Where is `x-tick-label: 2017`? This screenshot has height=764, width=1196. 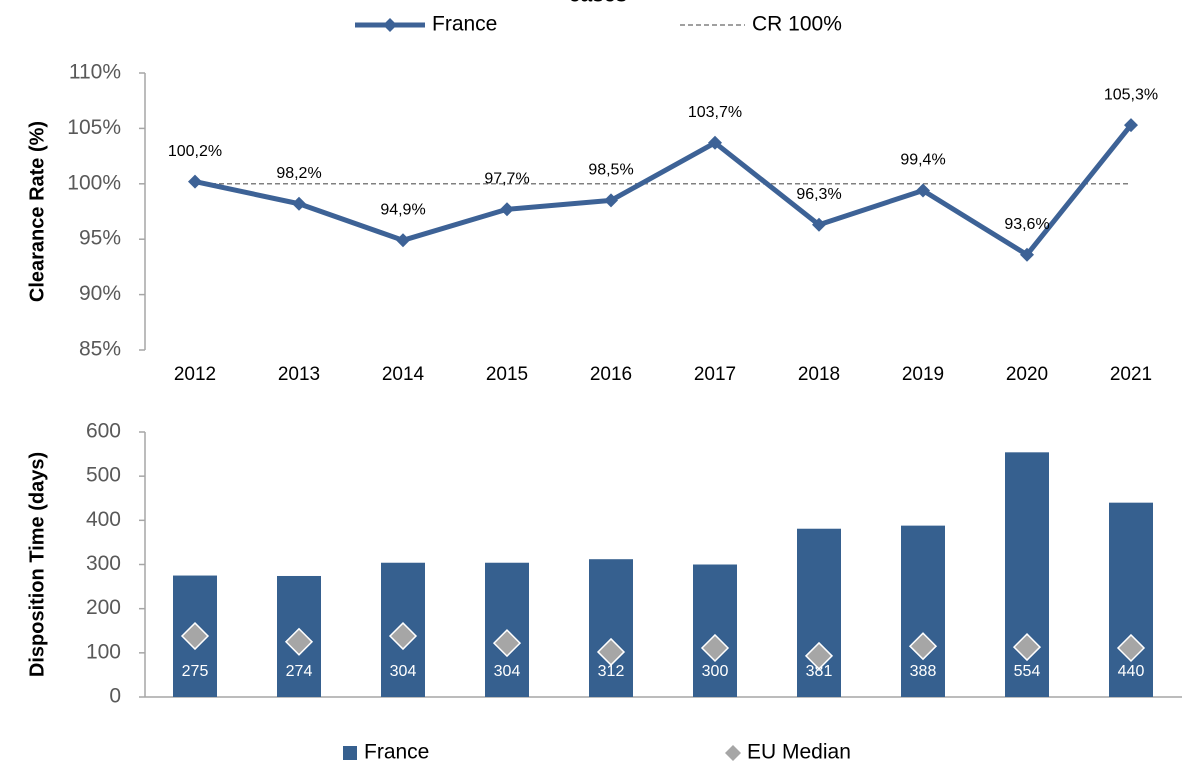
x-tick-label: 2017 is located at coordinates (715, 374).